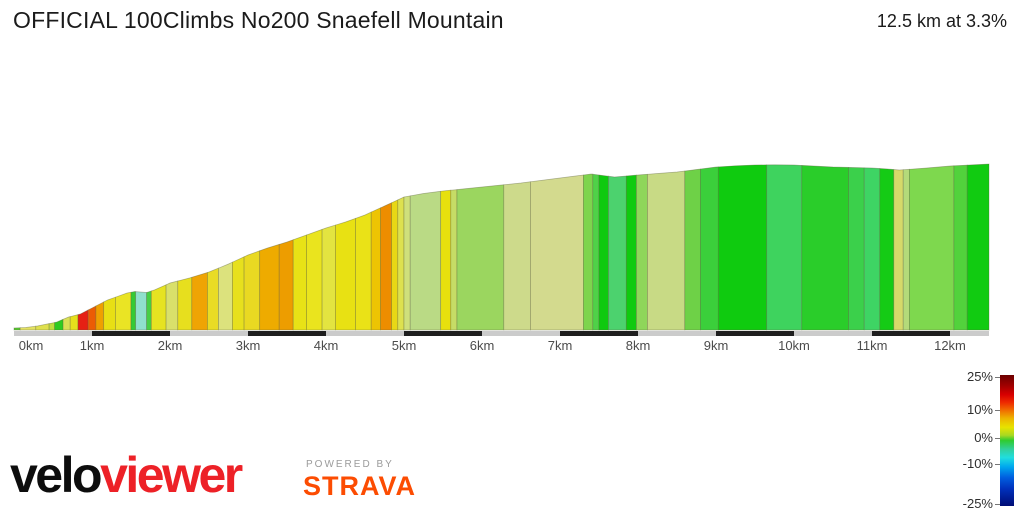  What do you see at coordinates (979, 376) in the screenshot?
I see `legend-label: 25%` at bounding box center [979, 376].